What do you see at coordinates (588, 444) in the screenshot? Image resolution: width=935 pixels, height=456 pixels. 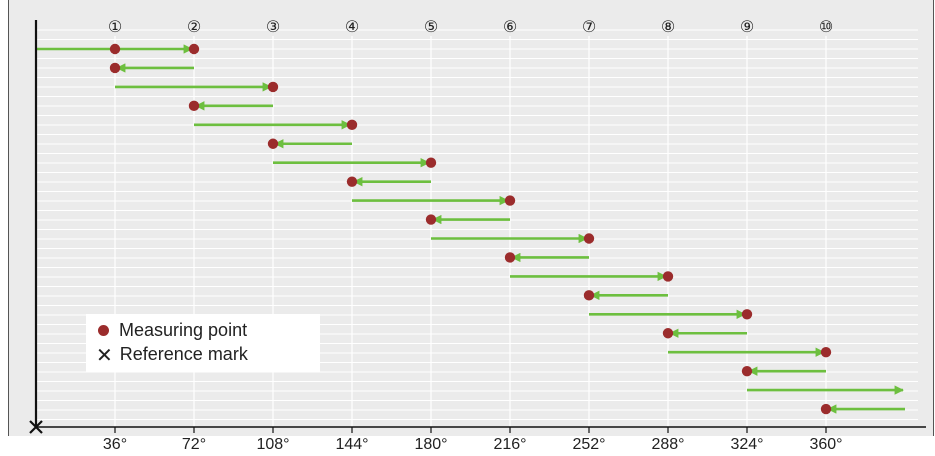 I see `x-tick-label: 252°` at bounding box center [588, 444].